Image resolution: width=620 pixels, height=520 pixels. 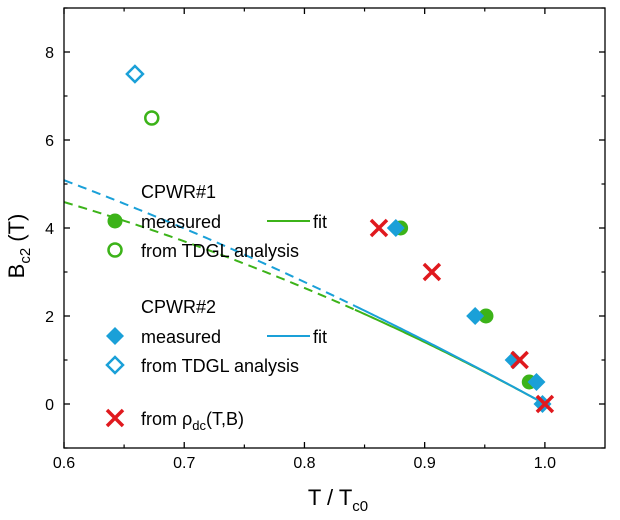 What do you see at coordinates (25, 256) in the screenshot?
I see `y-axis-label-sub: c2` at bounding box center [25, 256].